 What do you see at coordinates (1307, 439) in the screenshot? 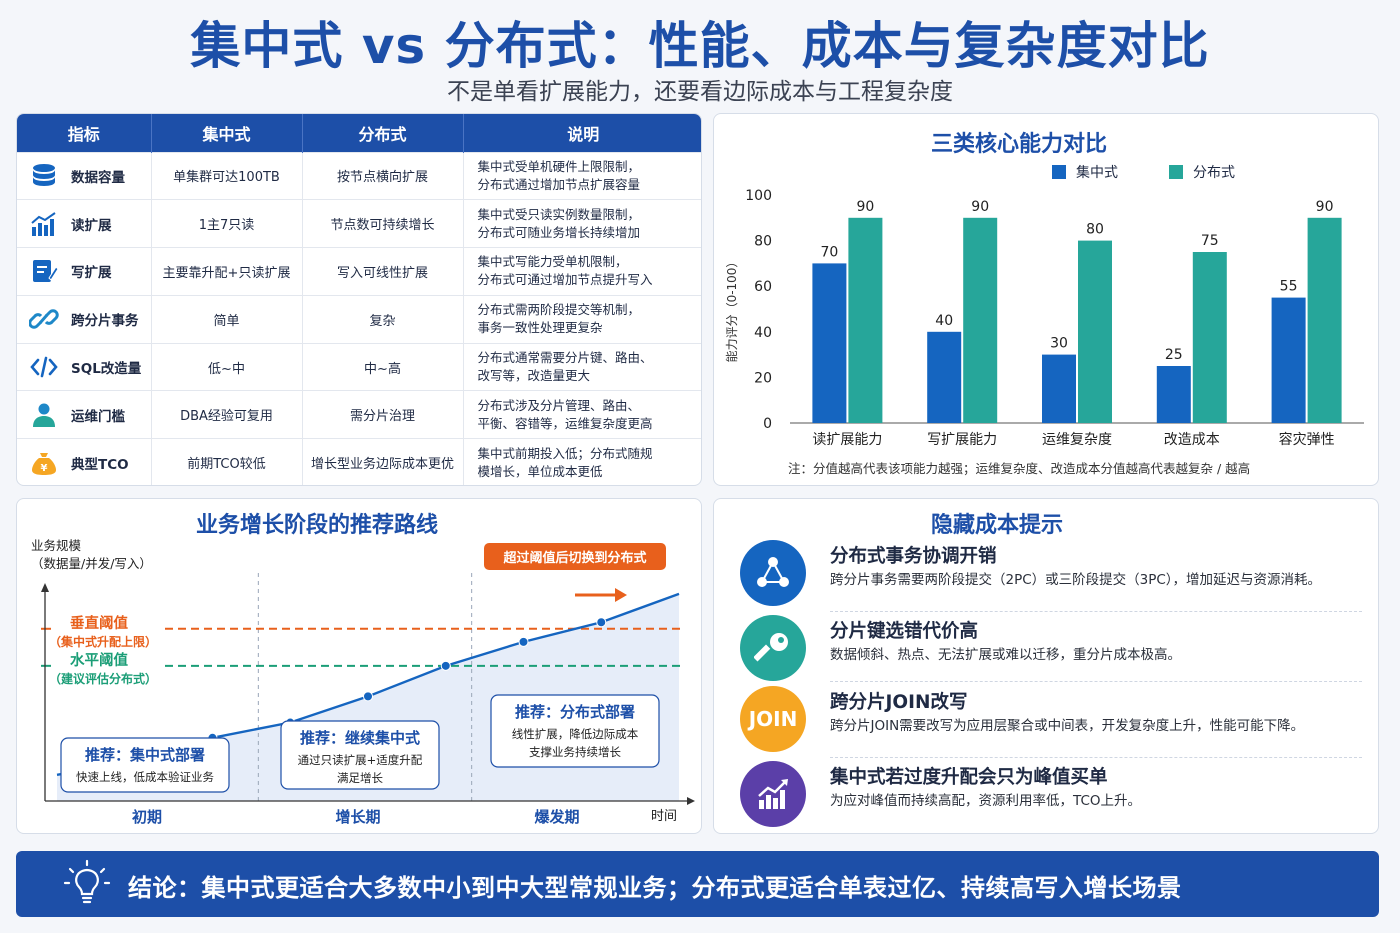
I see `x-tick-label: 容灾弹性` at bounding box center [1307, 439].